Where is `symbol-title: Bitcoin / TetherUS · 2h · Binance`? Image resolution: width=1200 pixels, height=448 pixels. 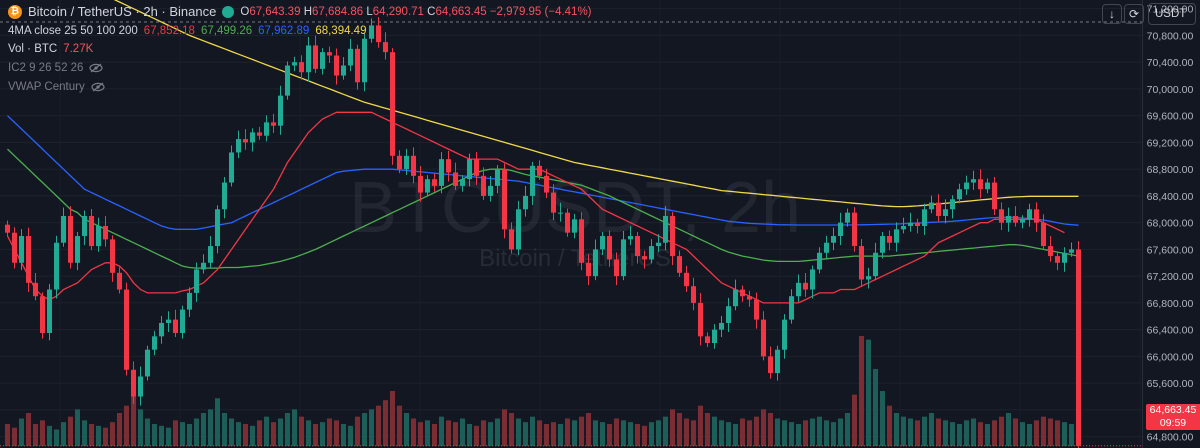
symbol-title: Bitcoin / TetherUS · 2h · Binance is located at coordinates (122, 11).